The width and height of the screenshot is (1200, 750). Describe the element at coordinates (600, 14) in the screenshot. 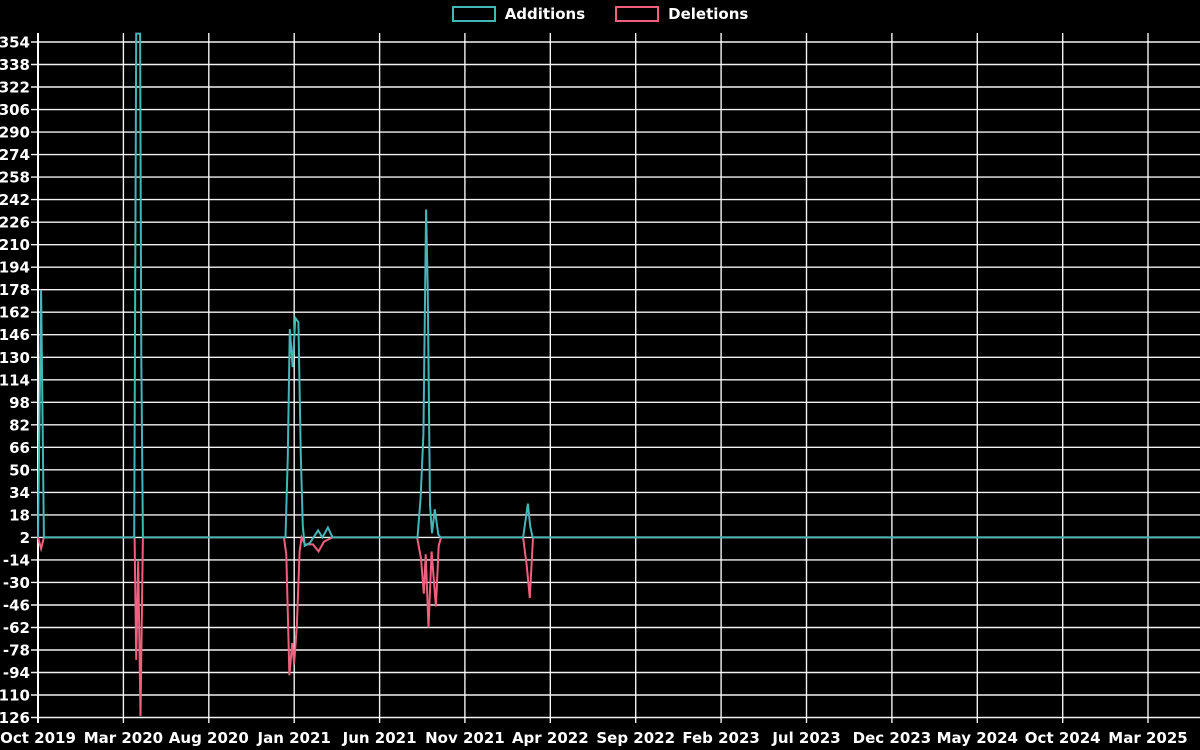

I see `chart-legend: Additions Deletions` at that location.